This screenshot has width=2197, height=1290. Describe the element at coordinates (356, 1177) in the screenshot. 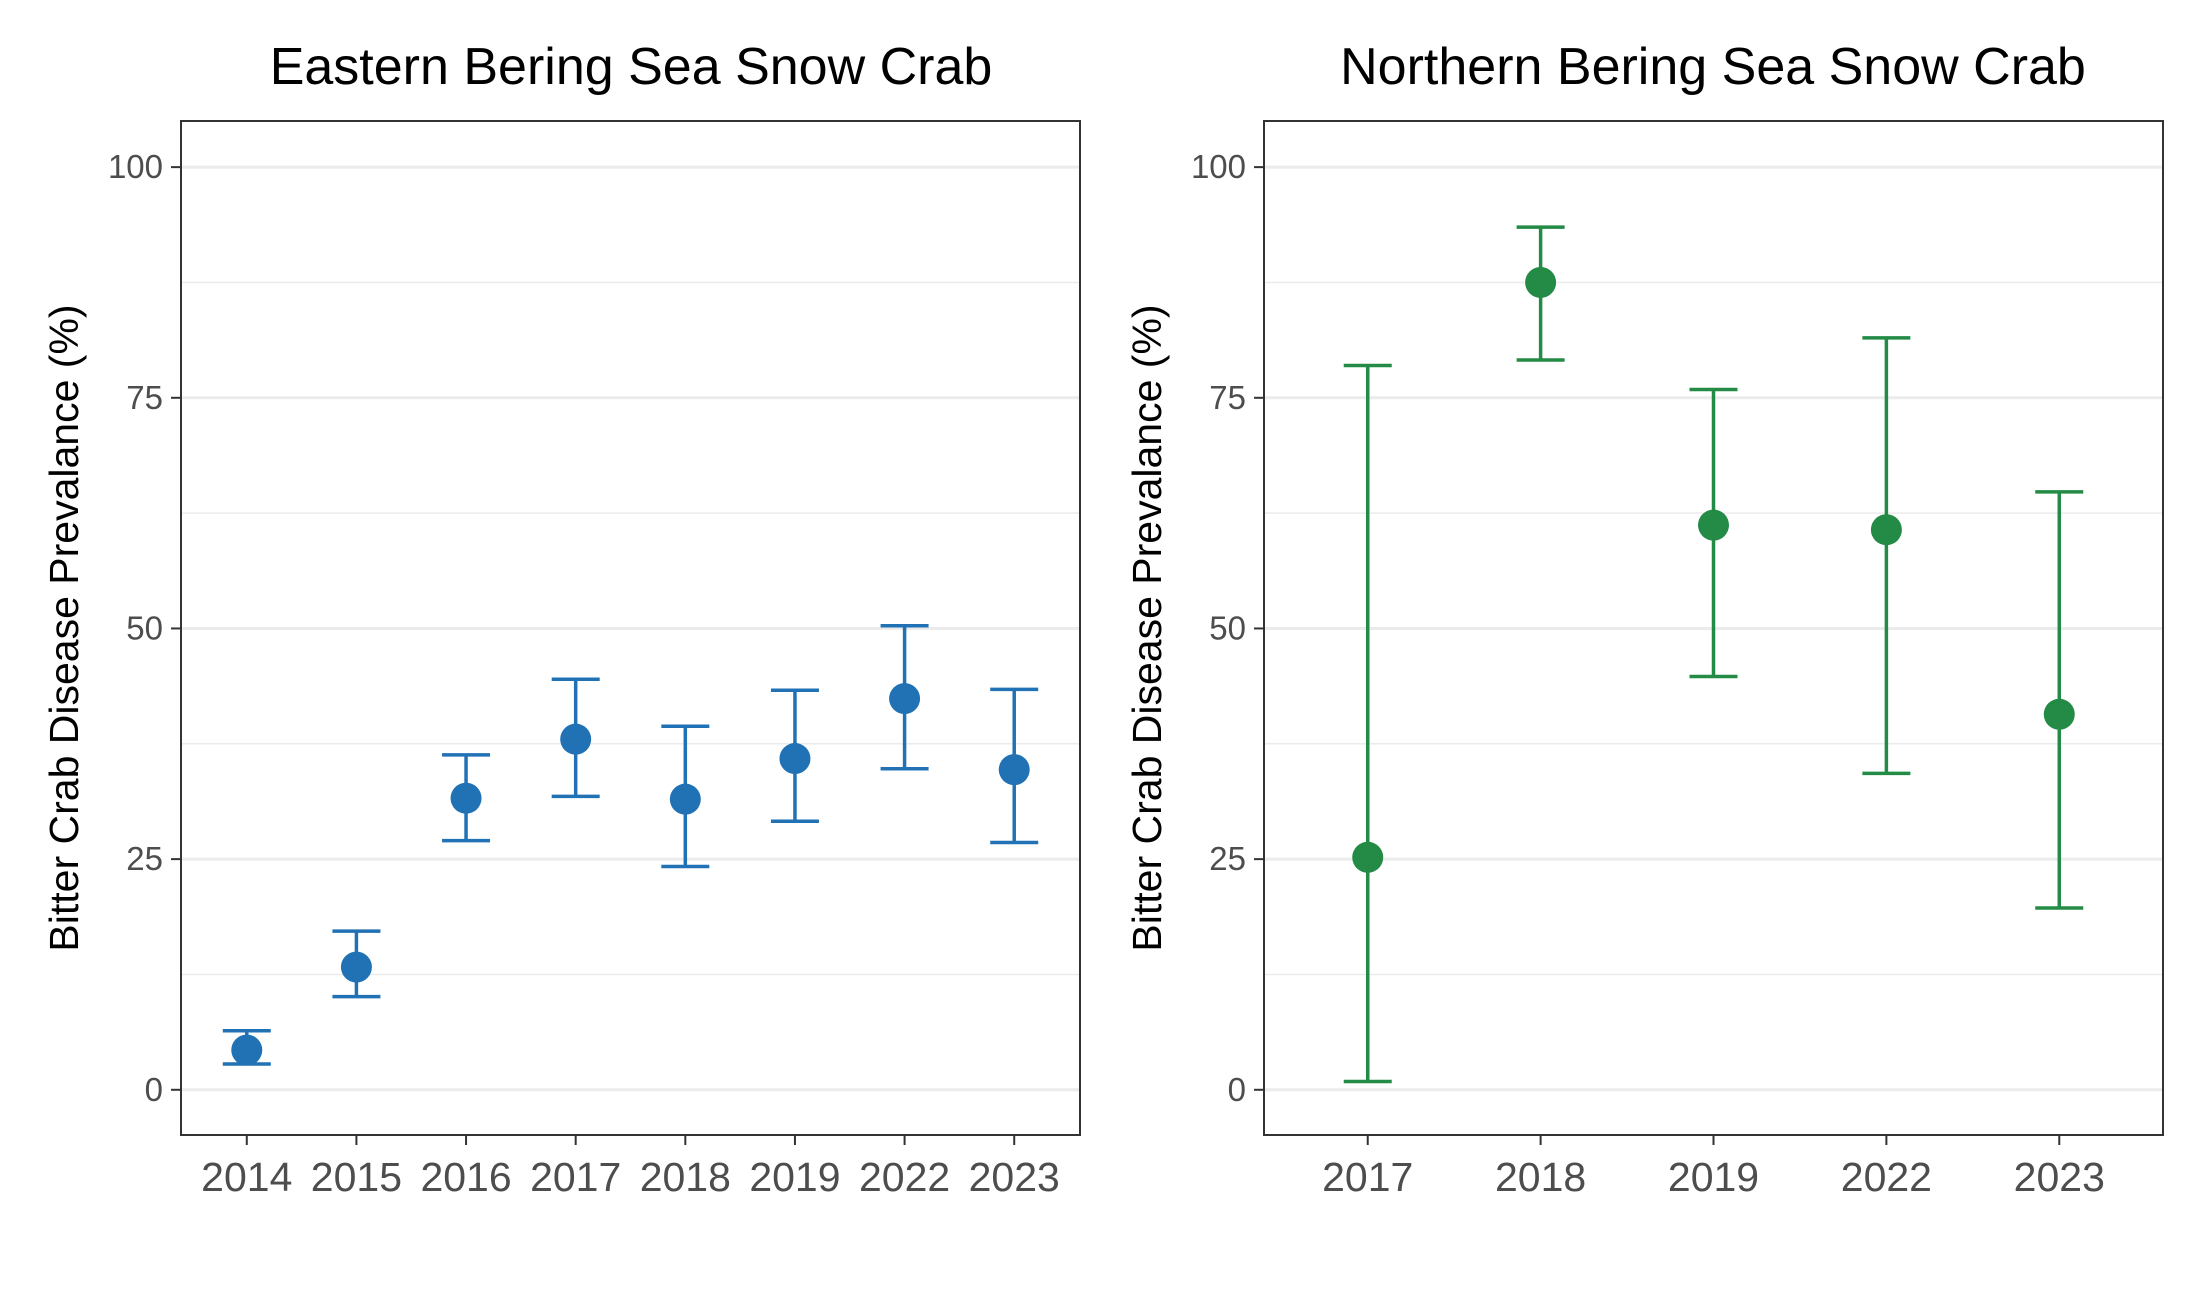

I see `x-tick-label: 2015` at that location.